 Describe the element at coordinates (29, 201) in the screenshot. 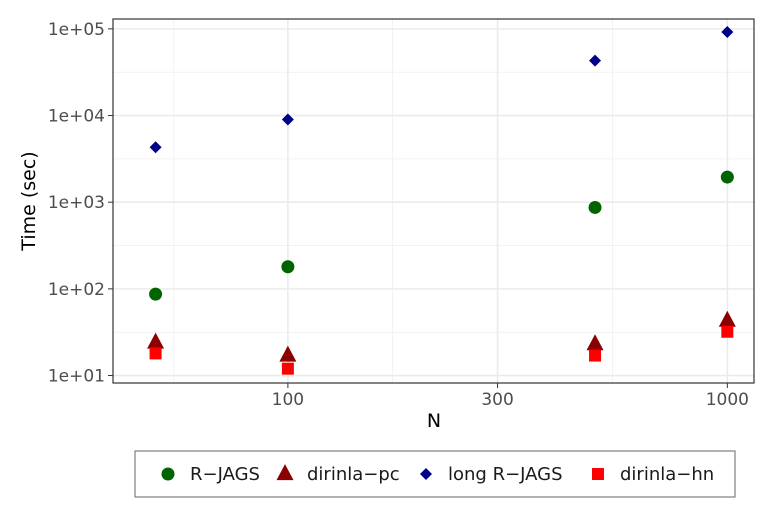

I see `y-axis-title: Time (sec)` at that location.